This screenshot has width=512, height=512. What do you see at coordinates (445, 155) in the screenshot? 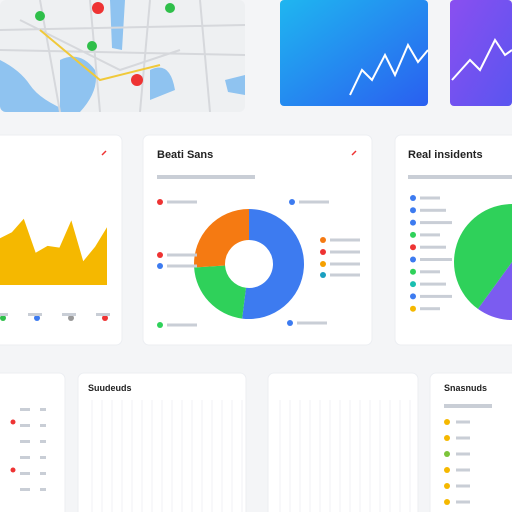
I see `card-title: Real insidents` at bounding box center [445, 155].